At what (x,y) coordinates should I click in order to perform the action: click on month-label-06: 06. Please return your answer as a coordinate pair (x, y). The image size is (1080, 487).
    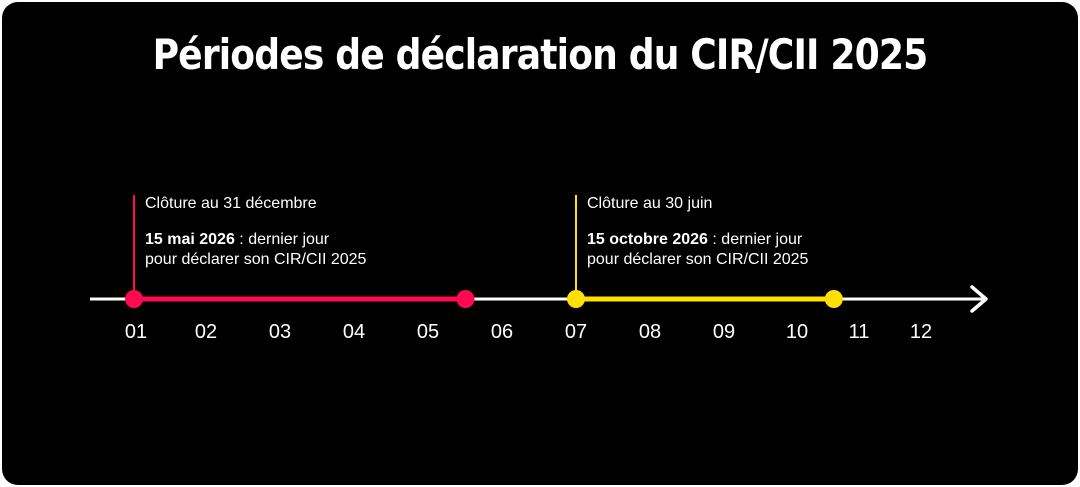
    Looking at the image, I should click on (502, 332).